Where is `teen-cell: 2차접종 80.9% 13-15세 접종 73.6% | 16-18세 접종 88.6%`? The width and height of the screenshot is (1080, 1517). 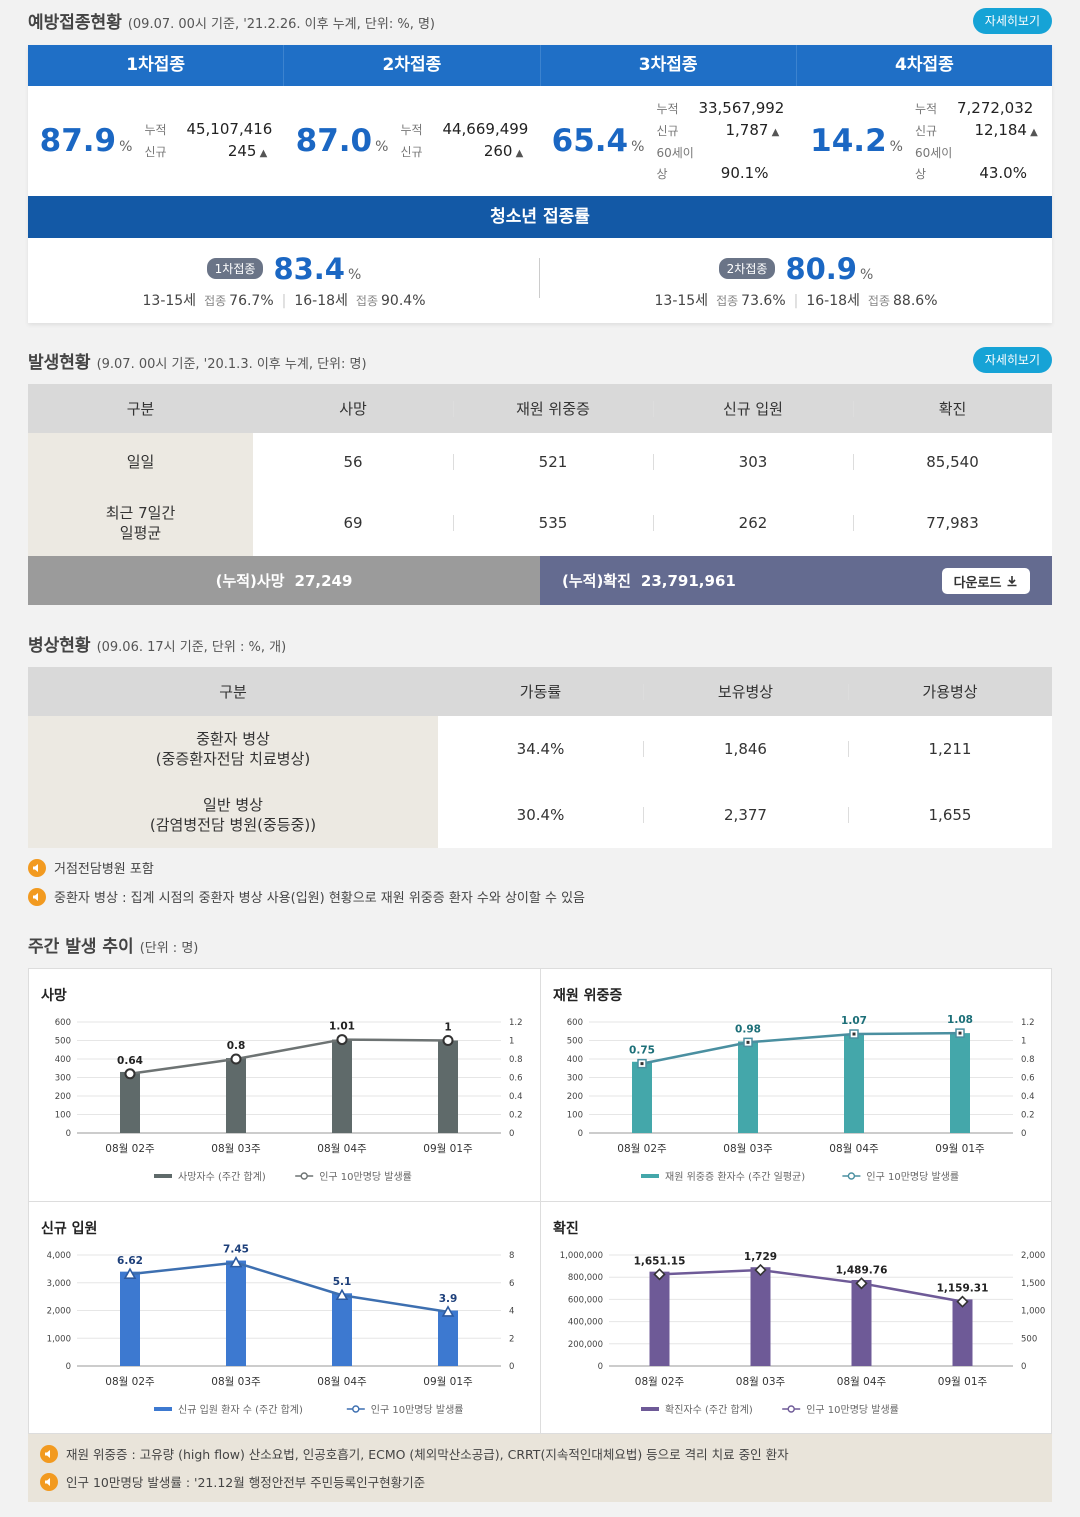
teen-cell: 2차접종 80.9% 13-15세 접종 73.6% | 16-18세 접종 88.6% is located at coordinates (796, 280).